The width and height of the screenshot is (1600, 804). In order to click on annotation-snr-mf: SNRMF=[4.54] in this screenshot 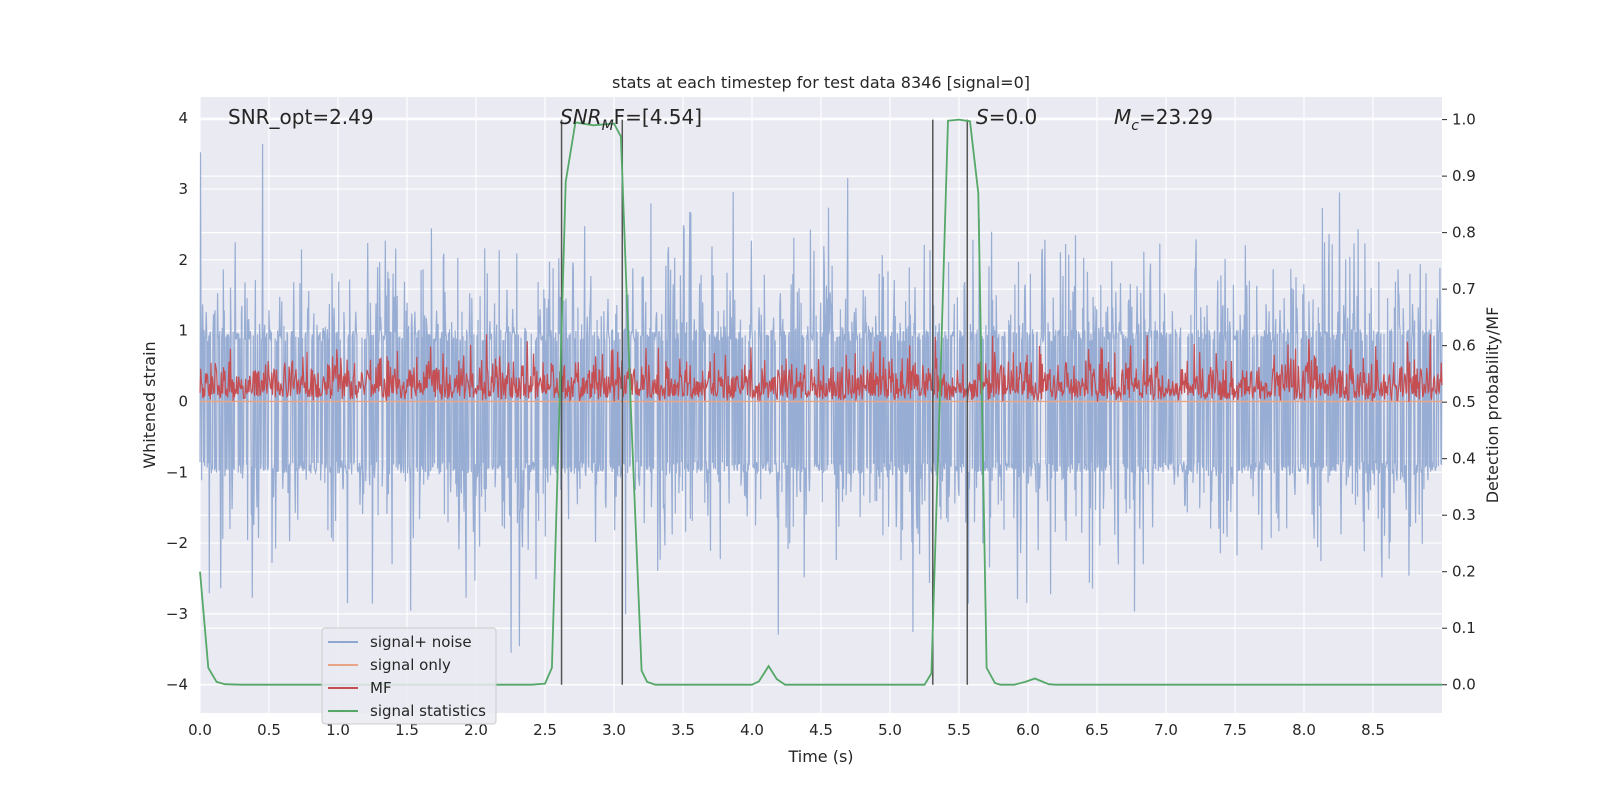, I will do `click(631, 119)`.